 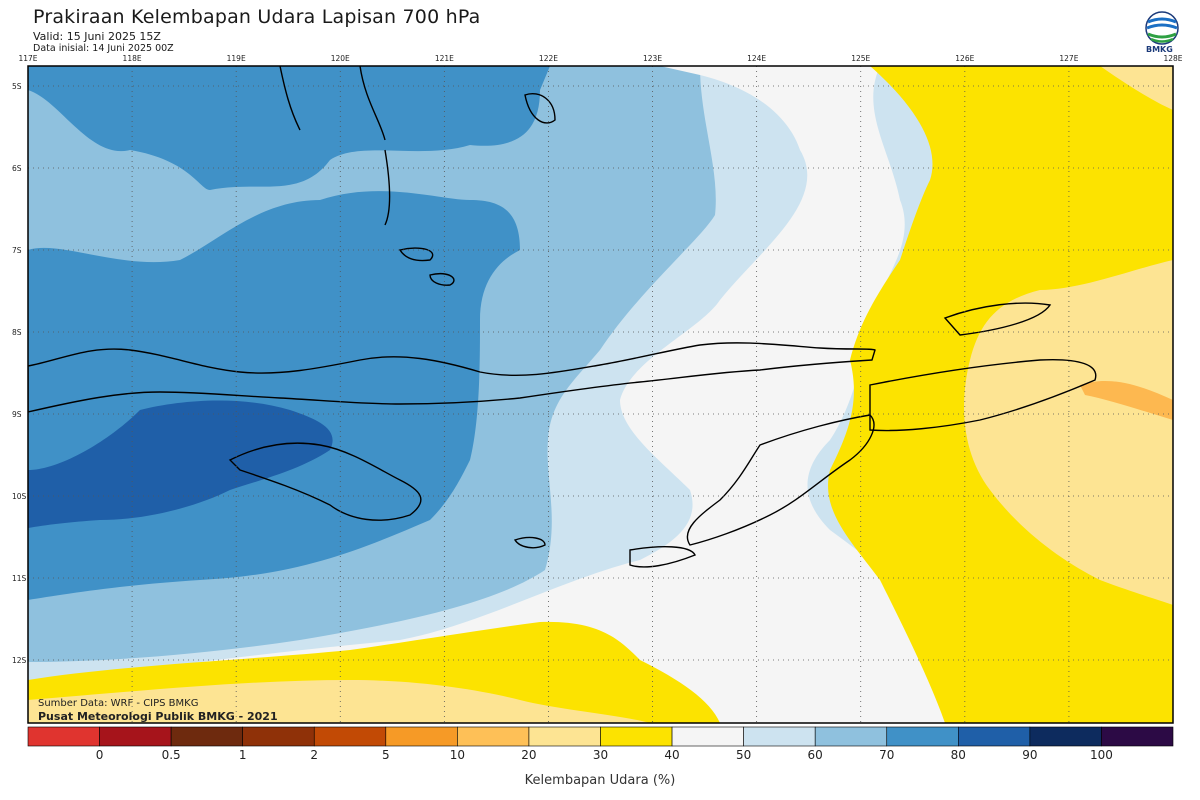 I want to click on lon-label: 122E, so click(x=548, y=58).